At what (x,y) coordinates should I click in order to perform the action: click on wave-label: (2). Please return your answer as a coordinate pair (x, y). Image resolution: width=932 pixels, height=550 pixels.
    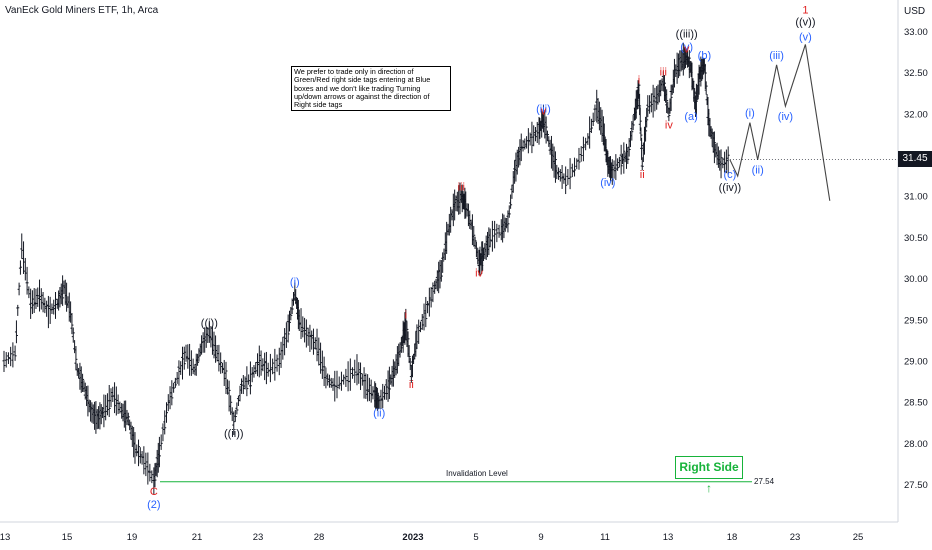
    Looking at the image, I should click on (153, 505).